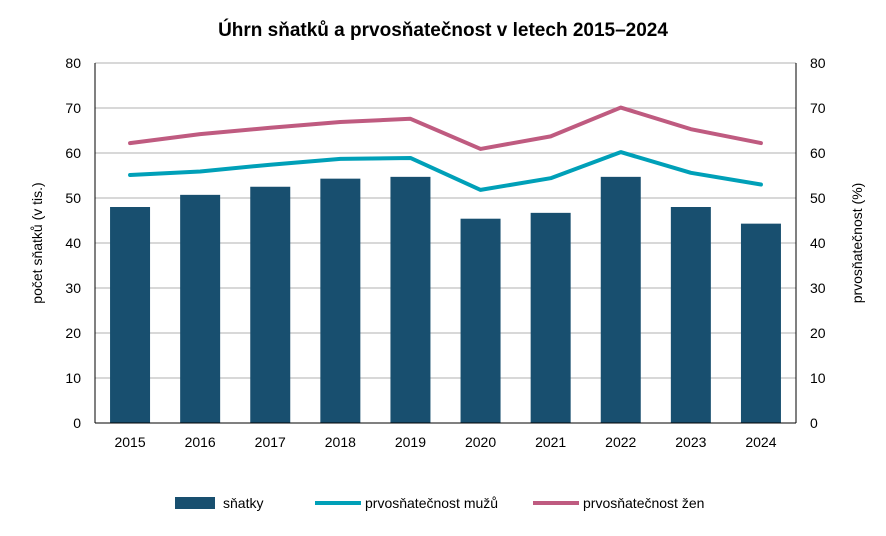  What do you see at coordinates (761, 323) in the screenshot?
I see `bar-2024` at bounding box center [761, 323].